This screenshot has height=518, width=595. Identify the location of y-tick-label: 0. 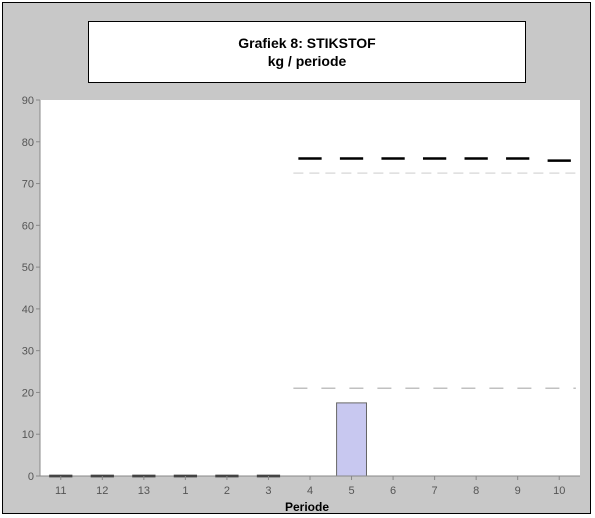
(31, 477).